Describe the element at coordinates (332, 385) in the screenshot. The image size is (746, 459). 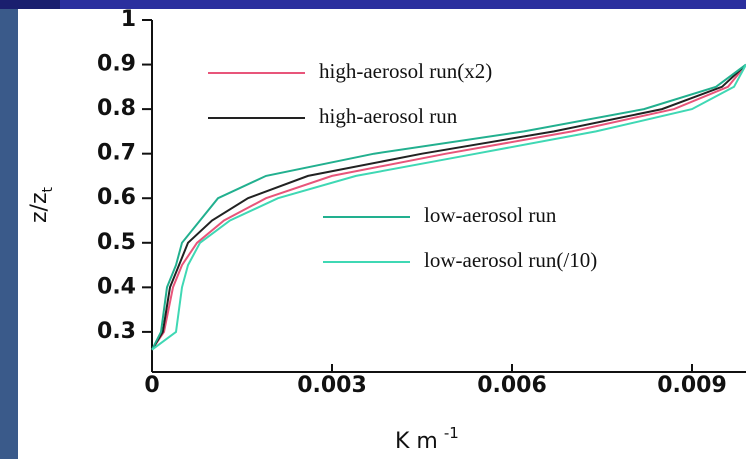
I see `x-tick-label: 0.003` at that location.